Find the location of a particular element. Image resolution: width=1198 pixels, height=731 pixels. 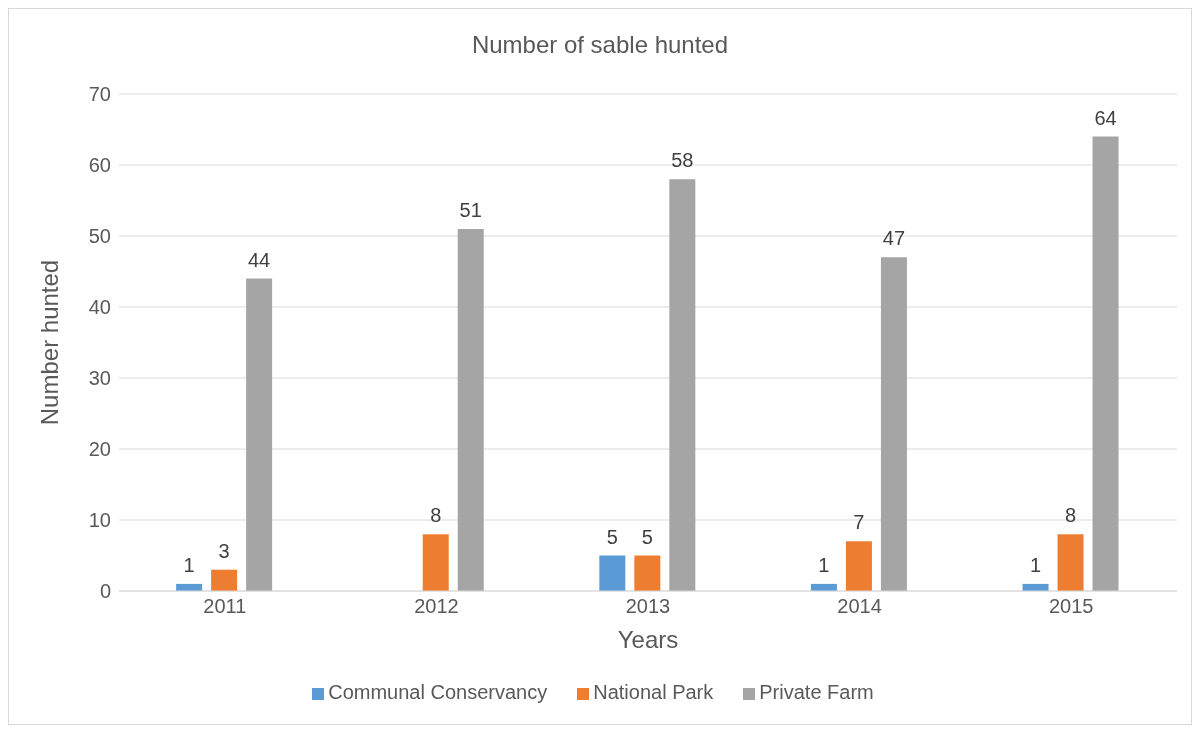

x-tick-label: 2011 is located at coordinates (225, 606).